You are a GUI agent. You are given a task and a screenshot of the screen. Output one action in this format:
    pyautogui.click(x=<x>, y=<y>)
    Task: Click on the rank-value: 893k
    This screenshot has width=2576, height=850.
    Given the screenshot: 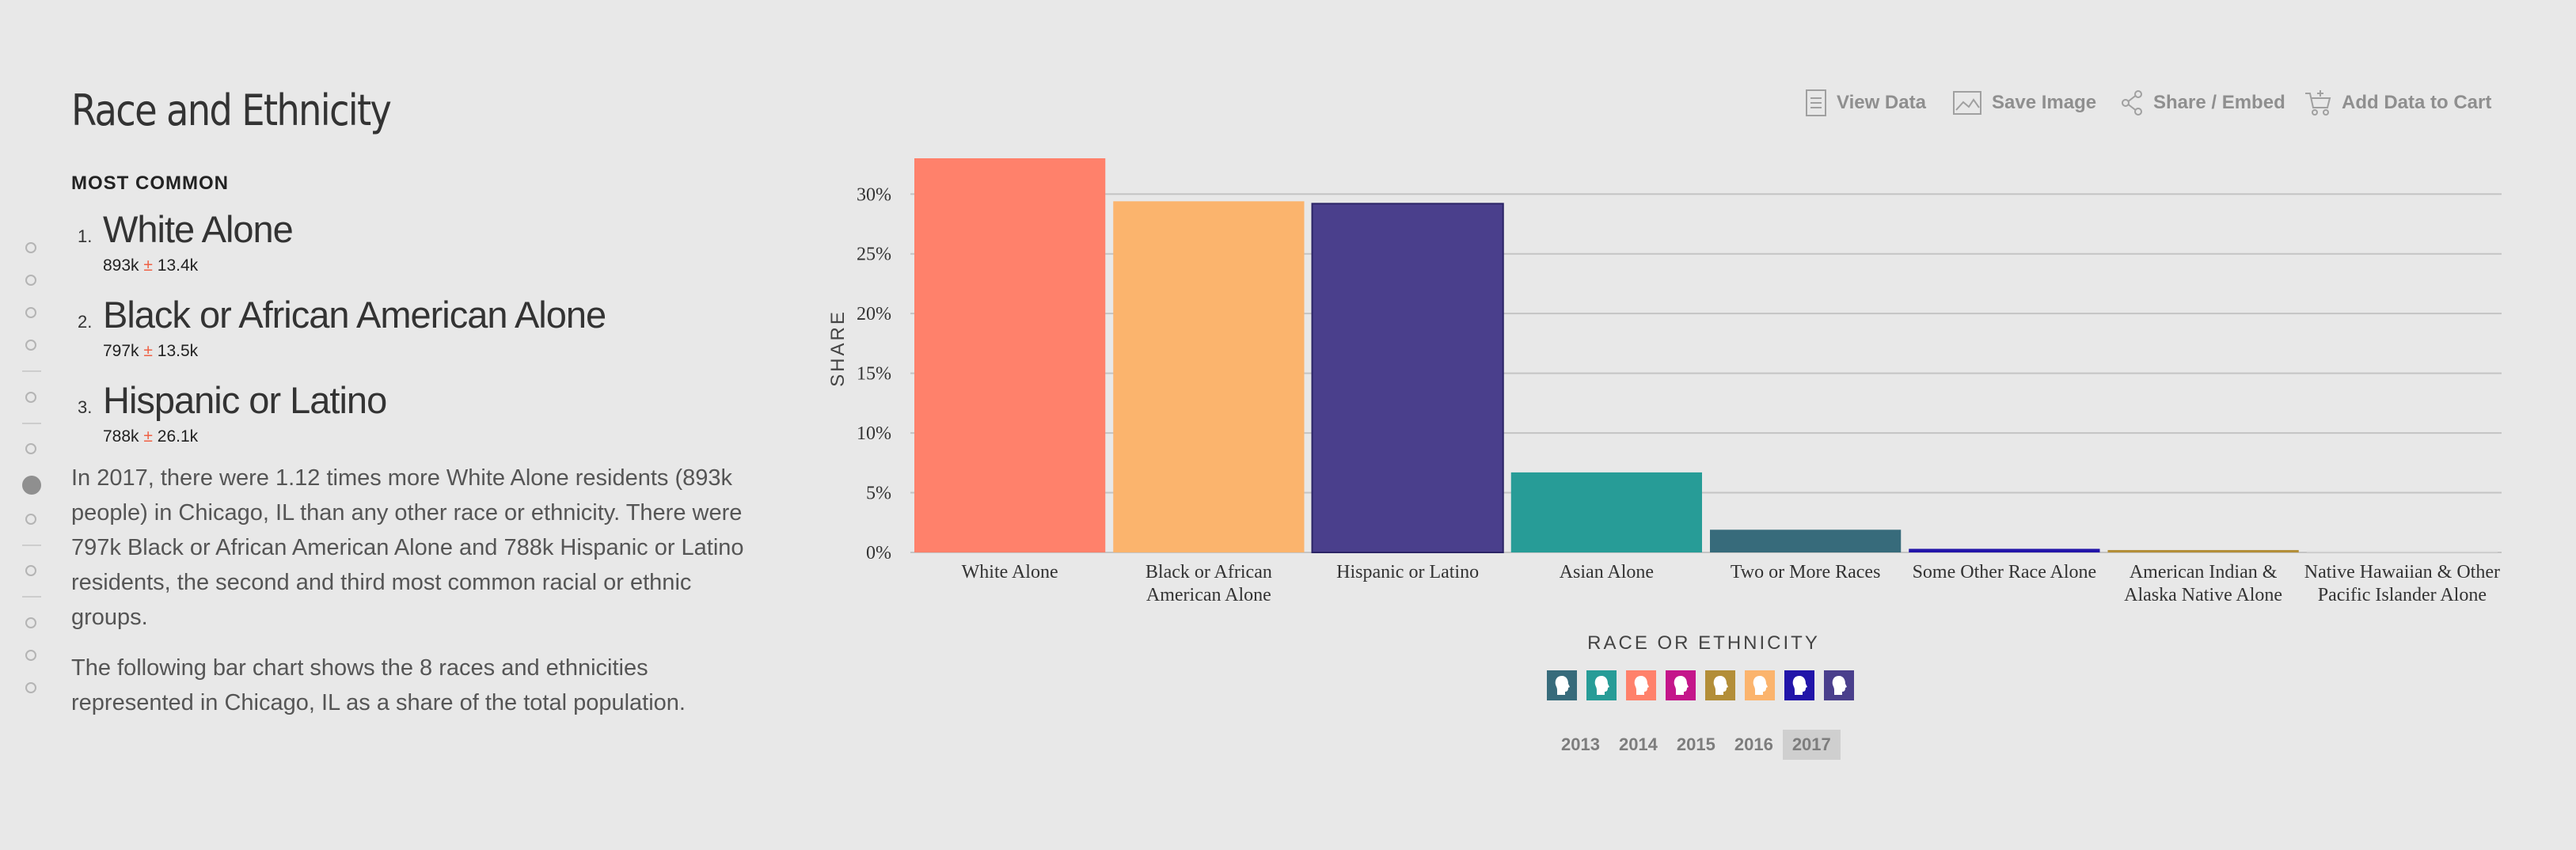 What is the action you would take?
    pyautogui.click(x=121, y=265)
    